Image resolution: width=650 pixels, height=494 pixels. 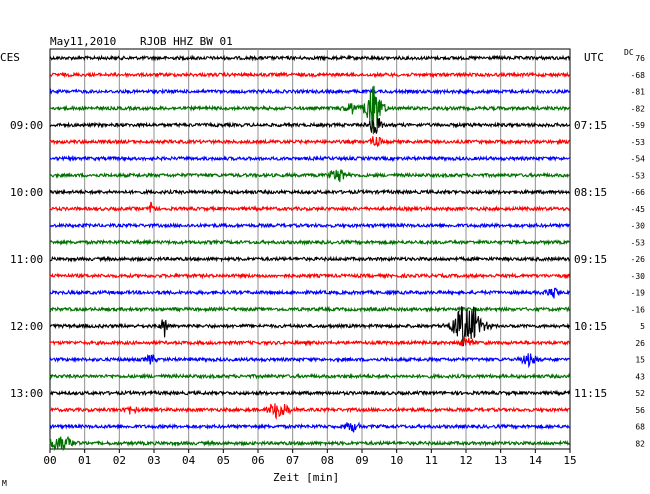 I want to click on x-tick-label: 04, so click(x=189, y=460).